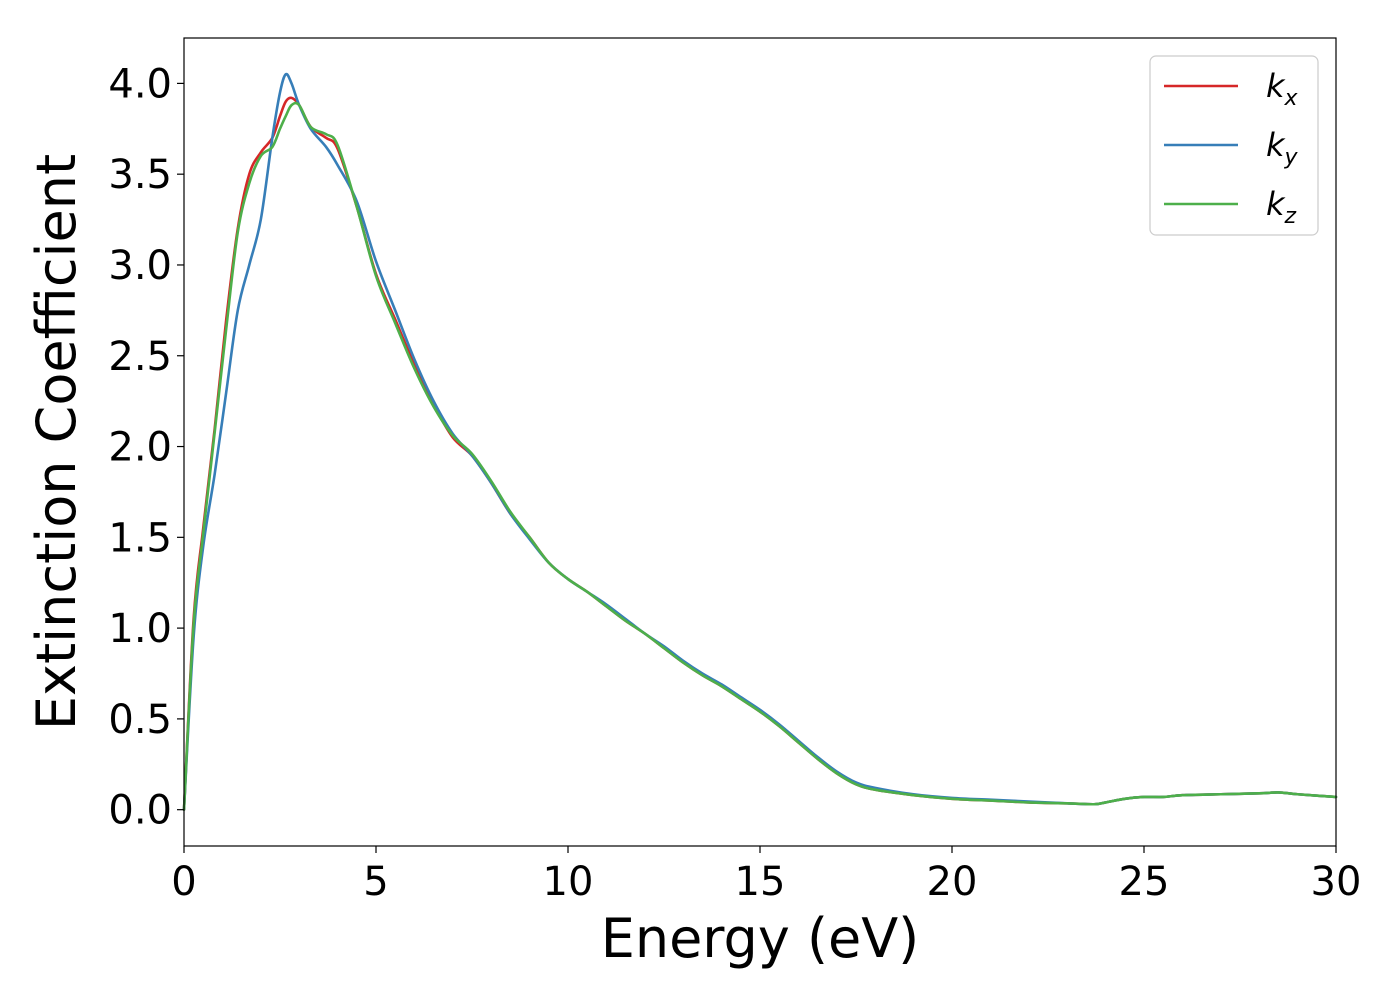 Image resolution: width=1400 pixels, height=1000 pixels. I want to click on y-tick-label: 3.5, so click(140, 175).